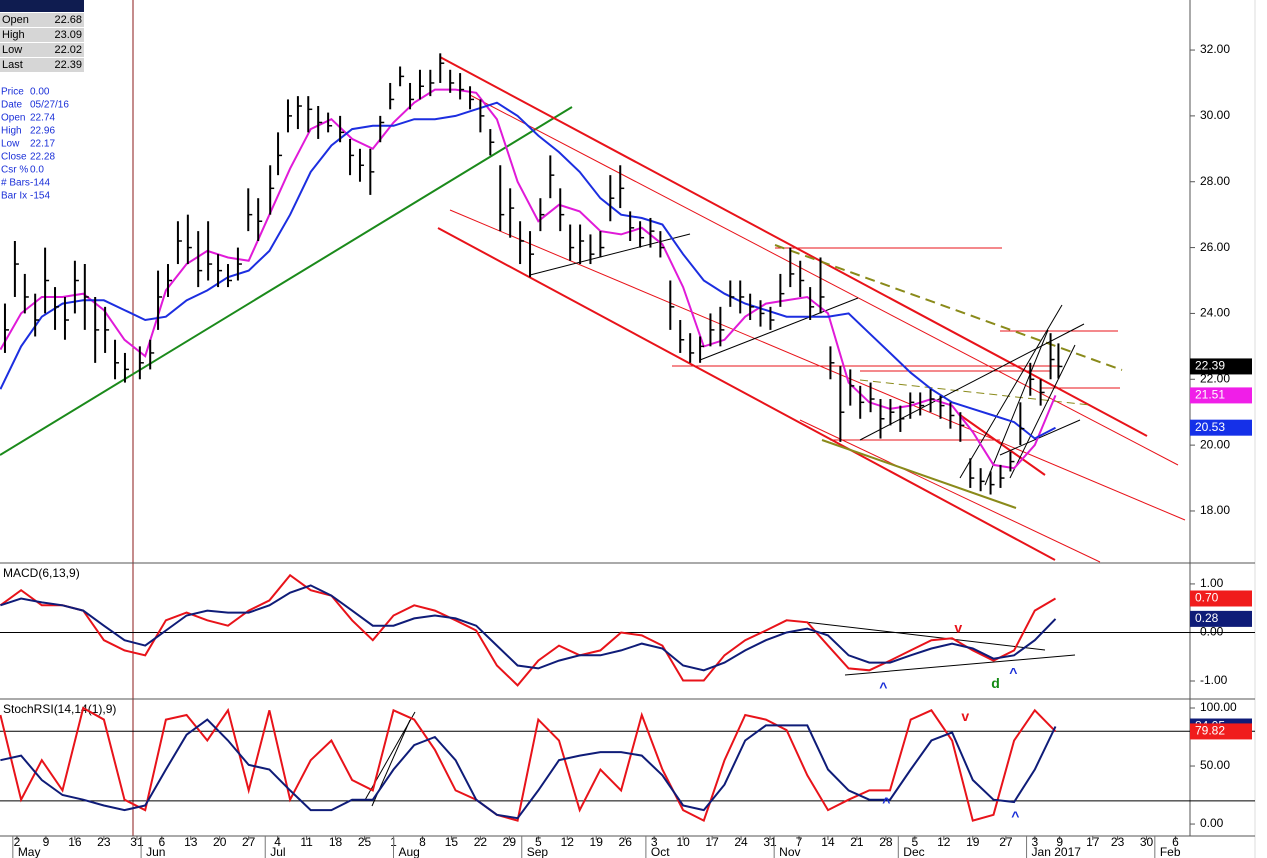 Image resolution: width=1267 pixels, height=858 pixels. What do you see at coordinates (1215, 49) in the screenshot?
I see `y-tick-label: 32.00` at bounding box center [1215, 49].